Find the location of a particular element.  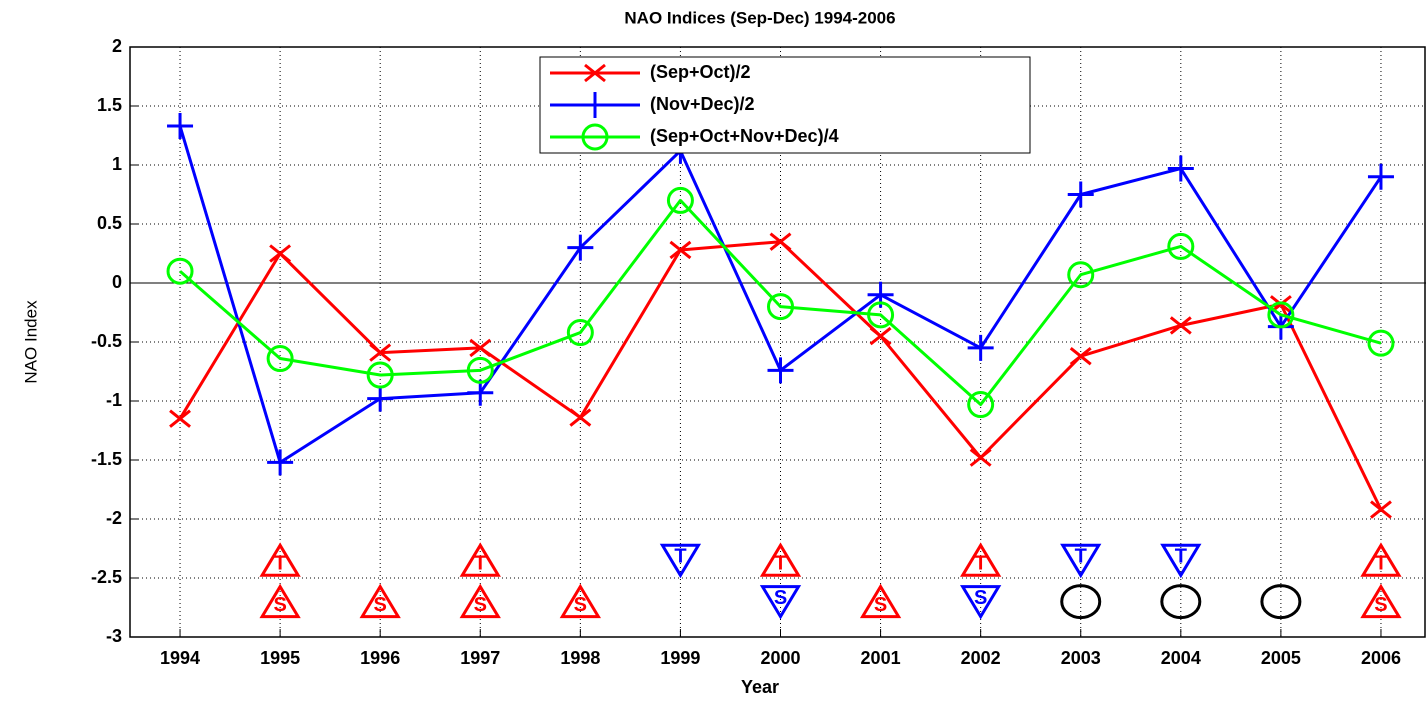

legend-label: (Sep+Oct+Nov+Dec)/4 is located at coordinates (744, 136).